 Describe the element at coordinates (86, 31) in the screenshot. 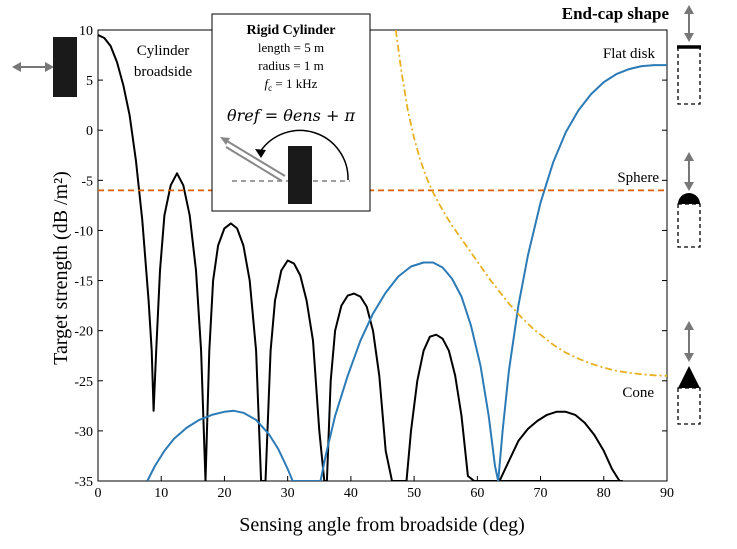

I see `y-tick-label: 10` at that location.